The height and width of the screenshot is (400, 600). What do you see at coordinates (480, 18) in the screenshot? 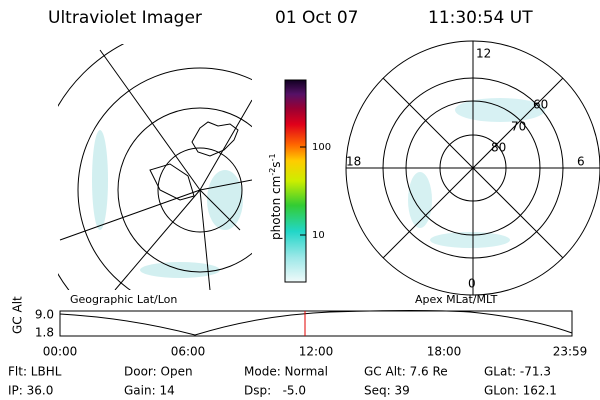
I see `time: 11:30:54 UT` at bounding box center [480, 18].